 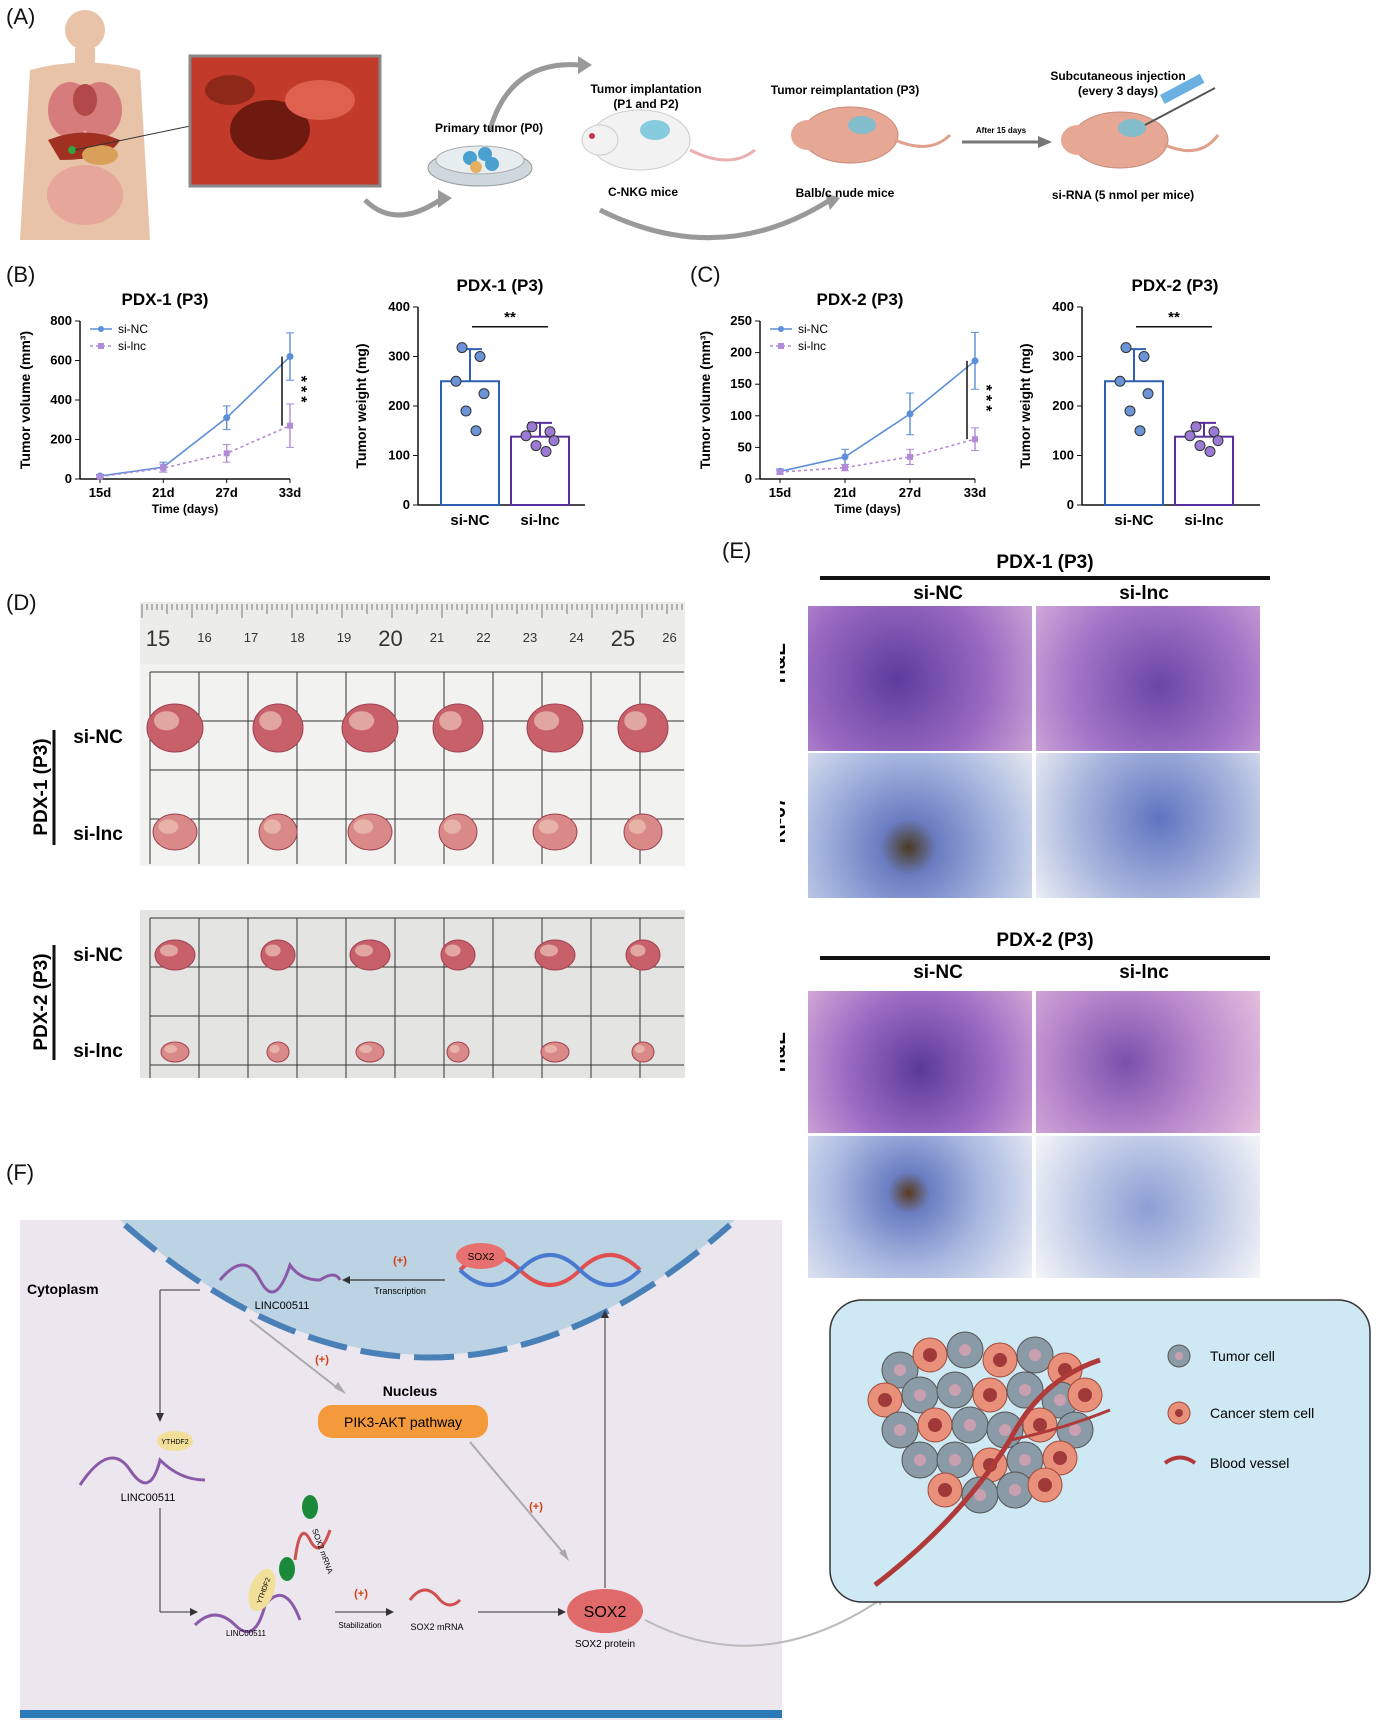 I want to click on plus-pathway: (+), so click(x=322, y=1360).